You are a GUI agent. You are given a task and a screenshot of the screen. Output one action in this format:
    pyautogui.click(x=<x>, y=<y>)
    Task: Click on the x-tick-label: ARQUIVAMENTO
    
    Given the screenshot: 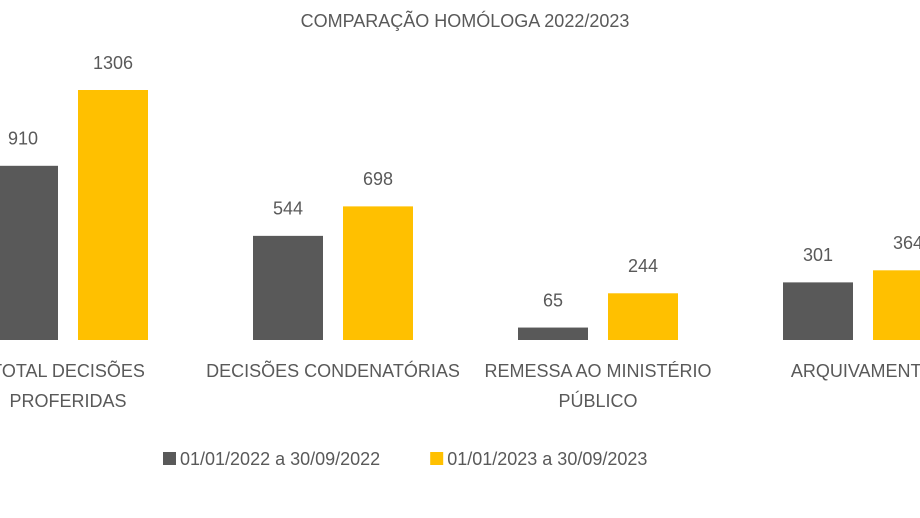 What is the action you would take?
    pyautogui.click(x=855, y=371)
    